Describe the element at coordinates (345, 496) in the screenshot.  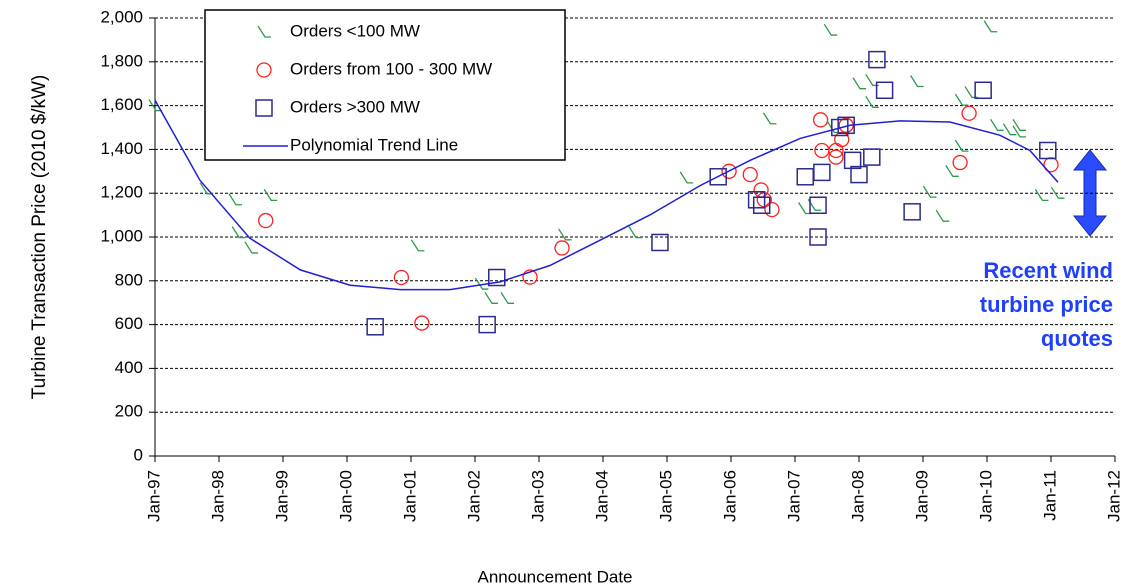
I see `x-tick-label: Jan-00` at that location.